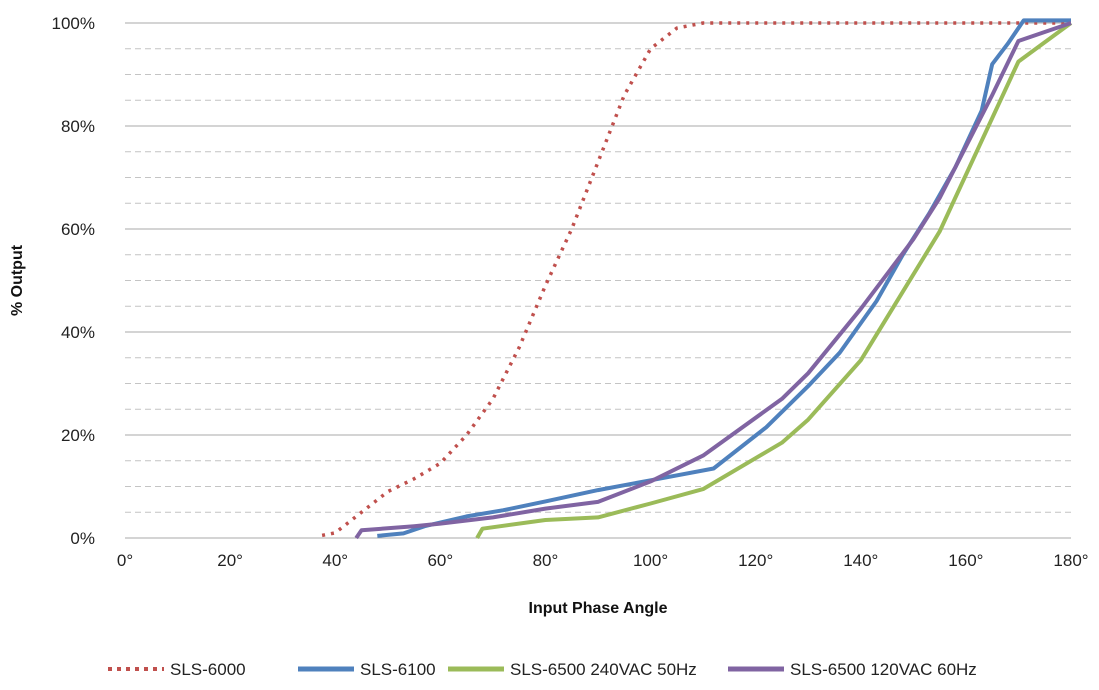 This screenshot has width=1099, height=690. Describe the element at coordinates (598, 608) in the screenshot. I see `x-axis-title: Input Phase Angle` at that location.